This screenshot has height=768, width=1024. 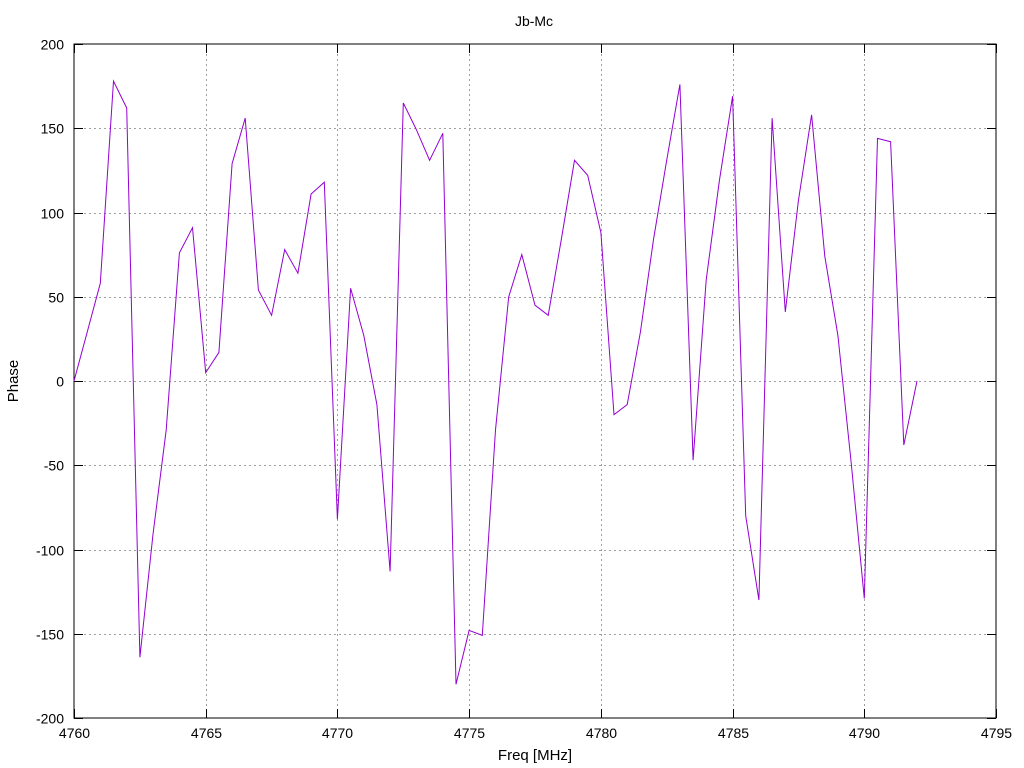 I want to click on x-tick-label: 4760, so click(x=74, y=733).